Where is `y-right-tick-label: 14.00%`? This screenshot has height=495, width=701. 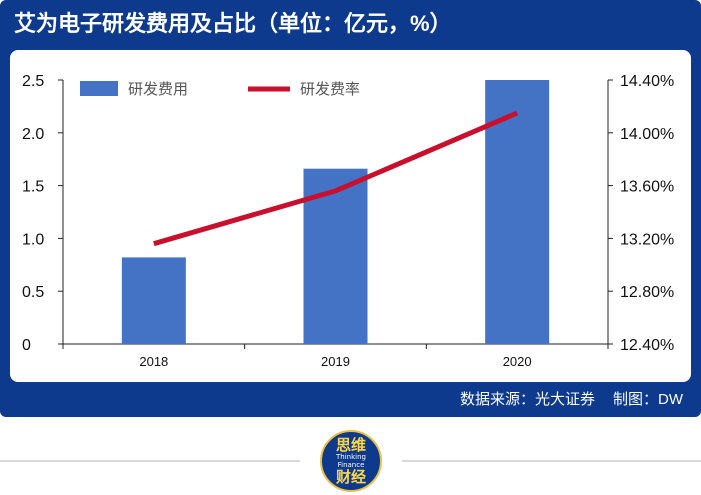 y-right-tick-label: 14.00% is located at coordinates (647, 134).